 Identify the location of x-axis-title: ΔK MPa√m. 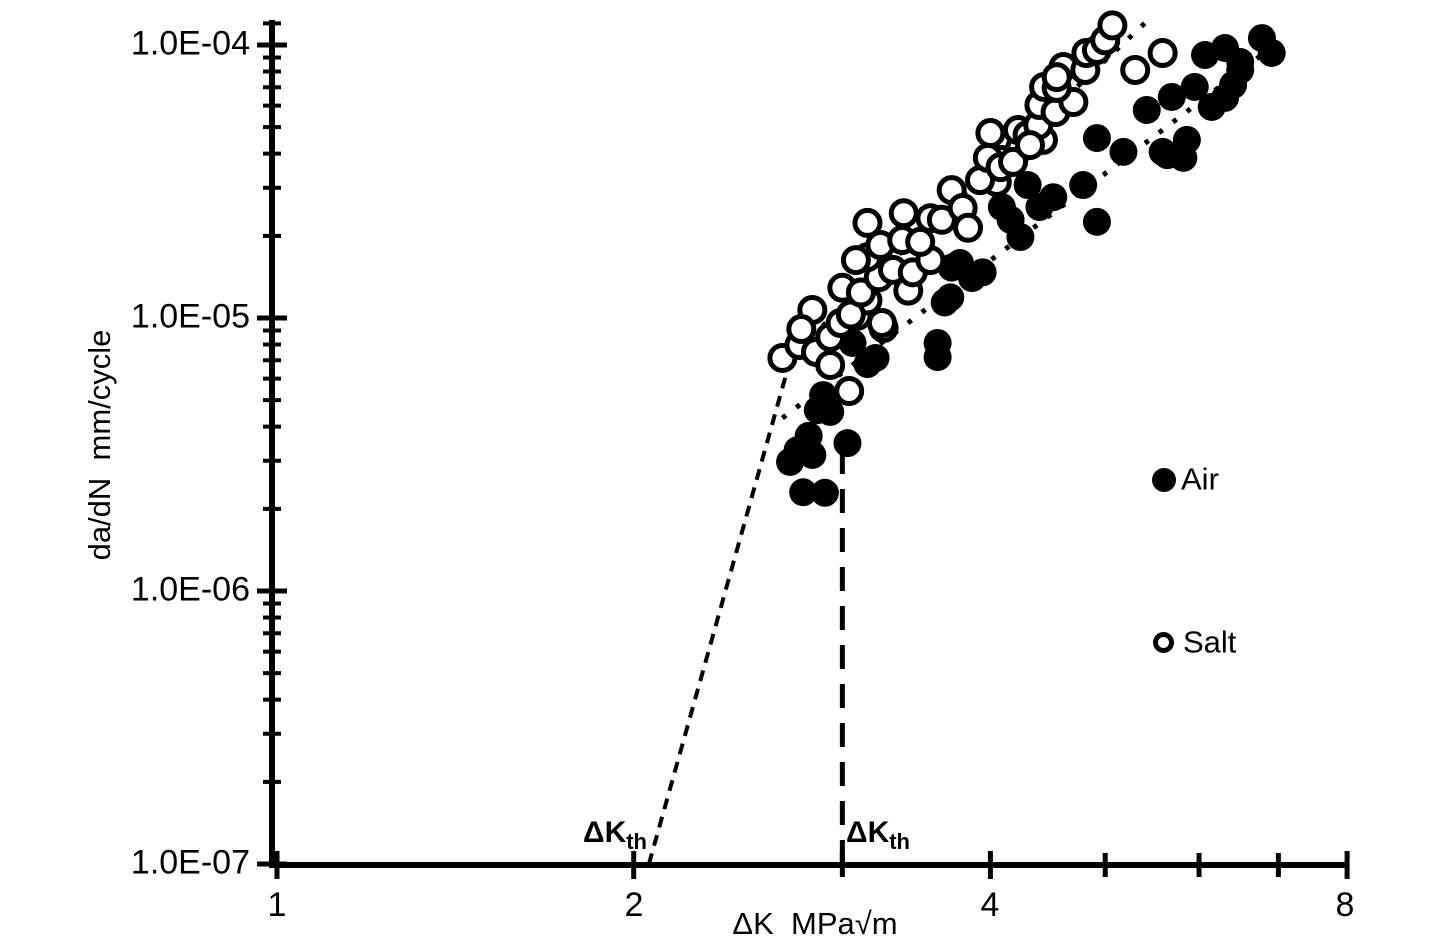
(815, 923).